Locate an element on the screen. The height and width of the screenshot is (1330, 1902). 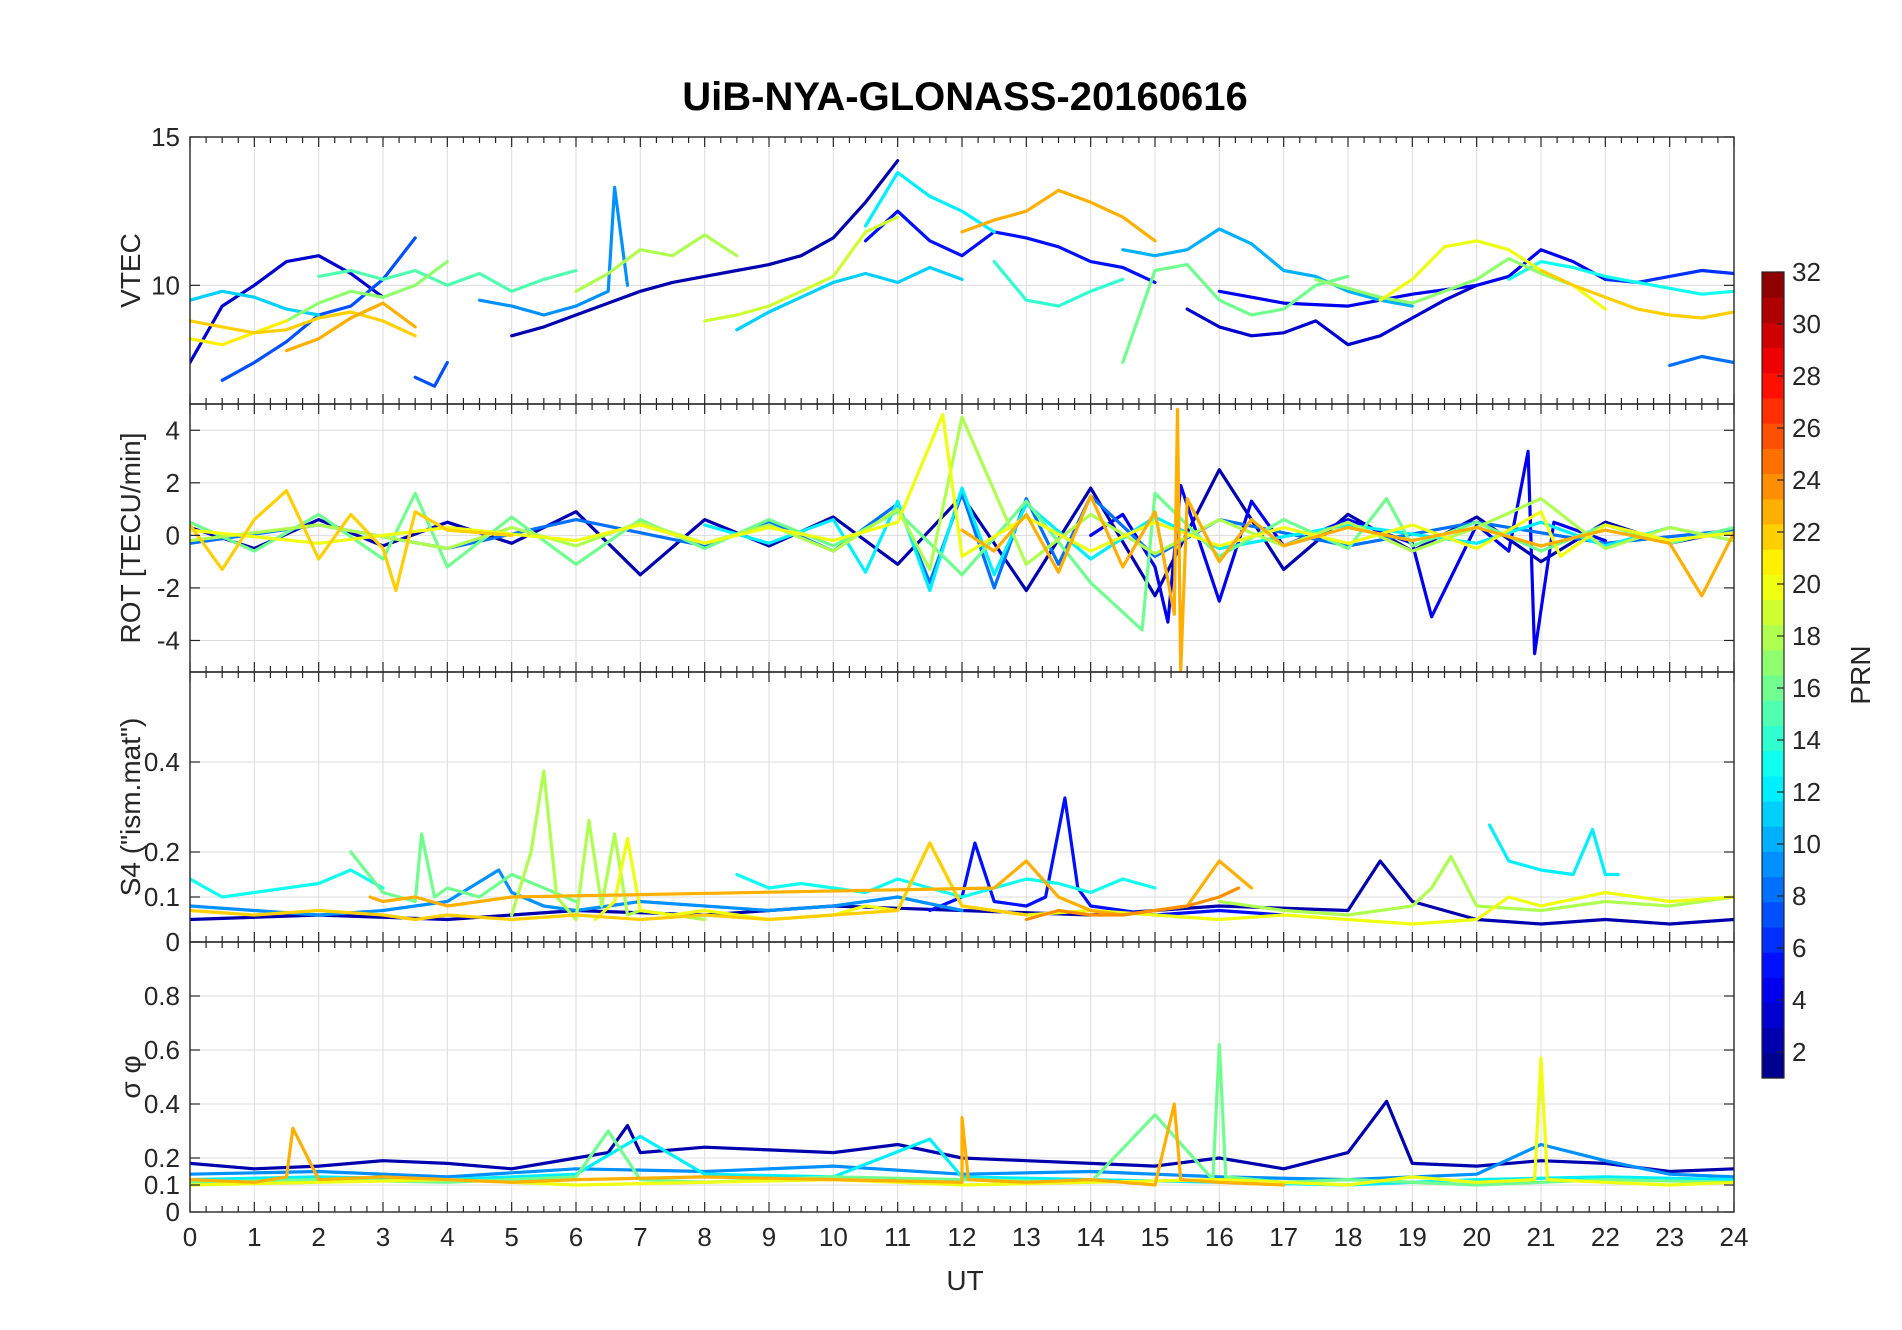
y-tick-label: 0.4 is located at coordinates (162, 1104).